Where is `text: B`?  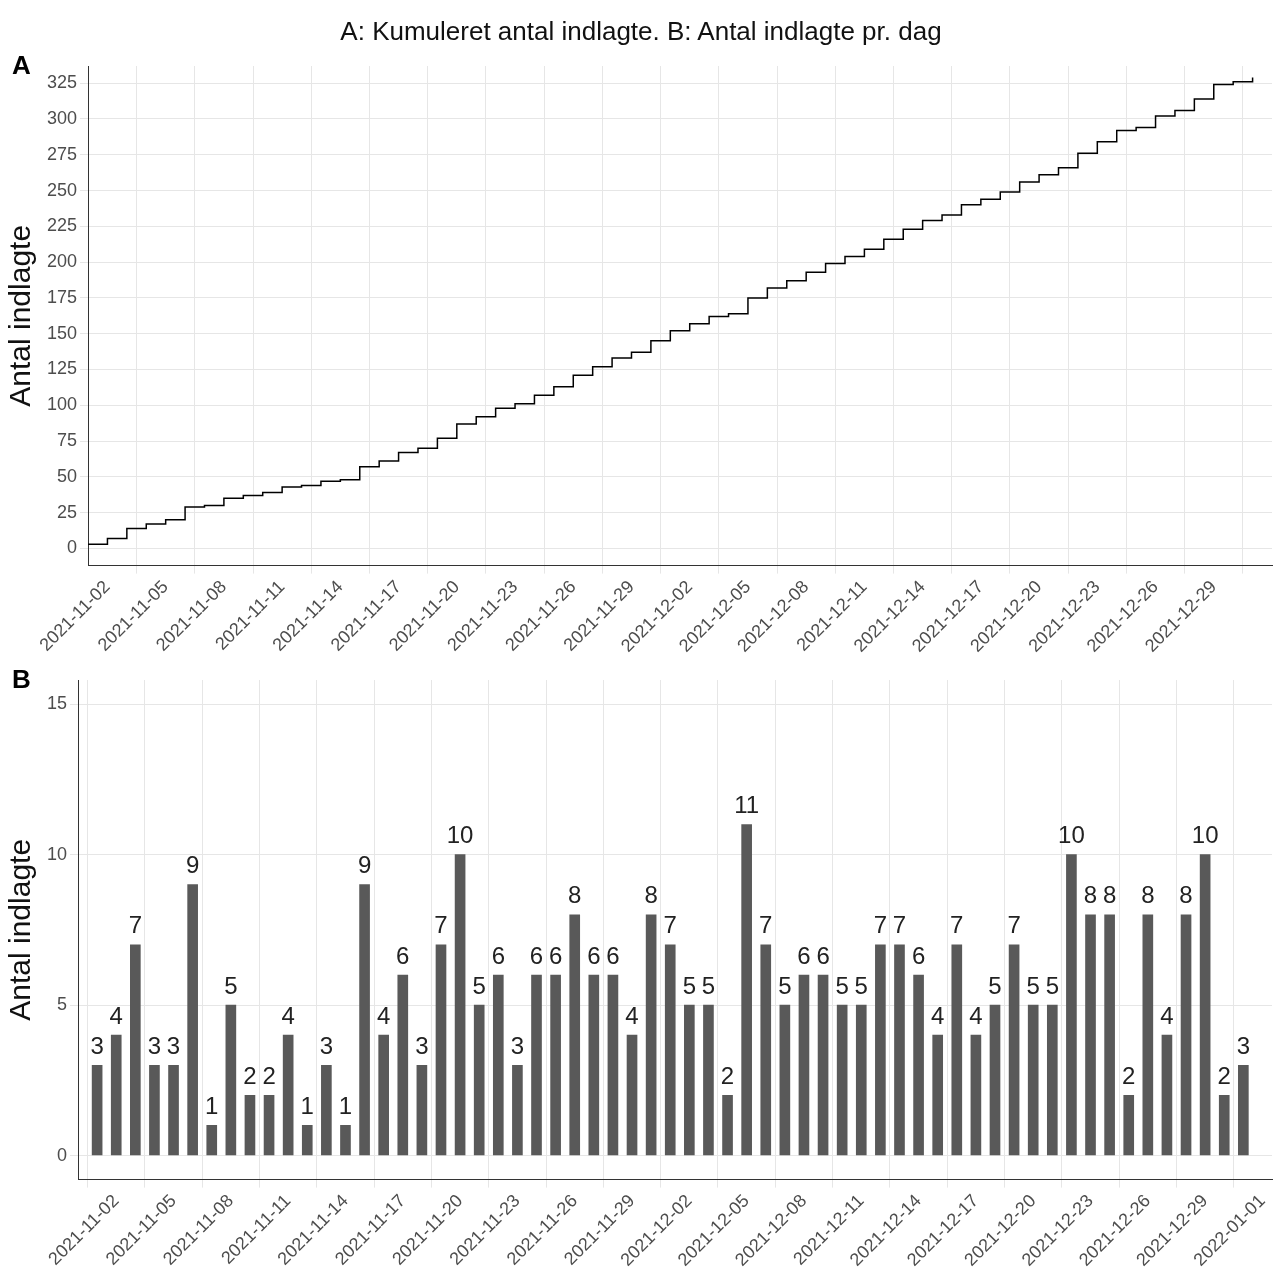 text: B is located at coordinates (21, 679).